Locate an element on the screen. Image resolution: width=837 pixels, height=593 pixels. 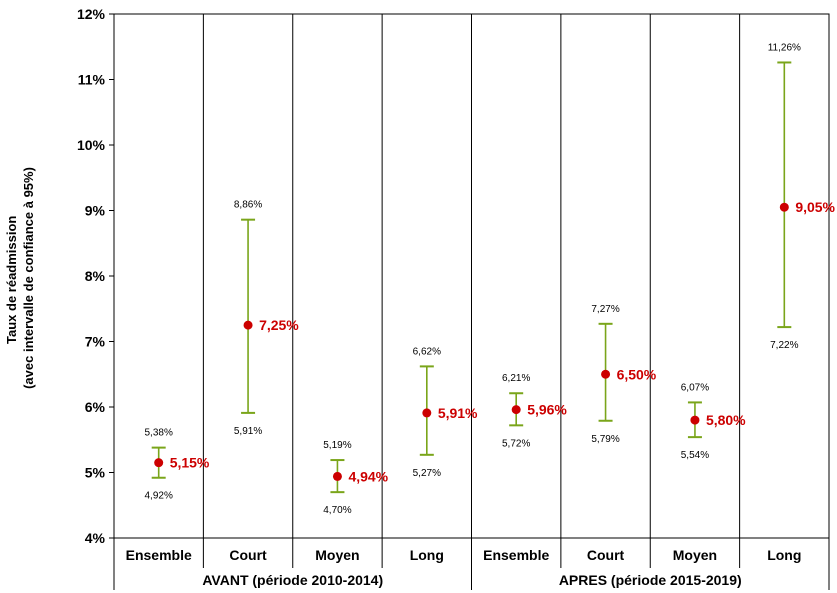
lower-bound-label: 5,72% is located at coordinates (516, 443).